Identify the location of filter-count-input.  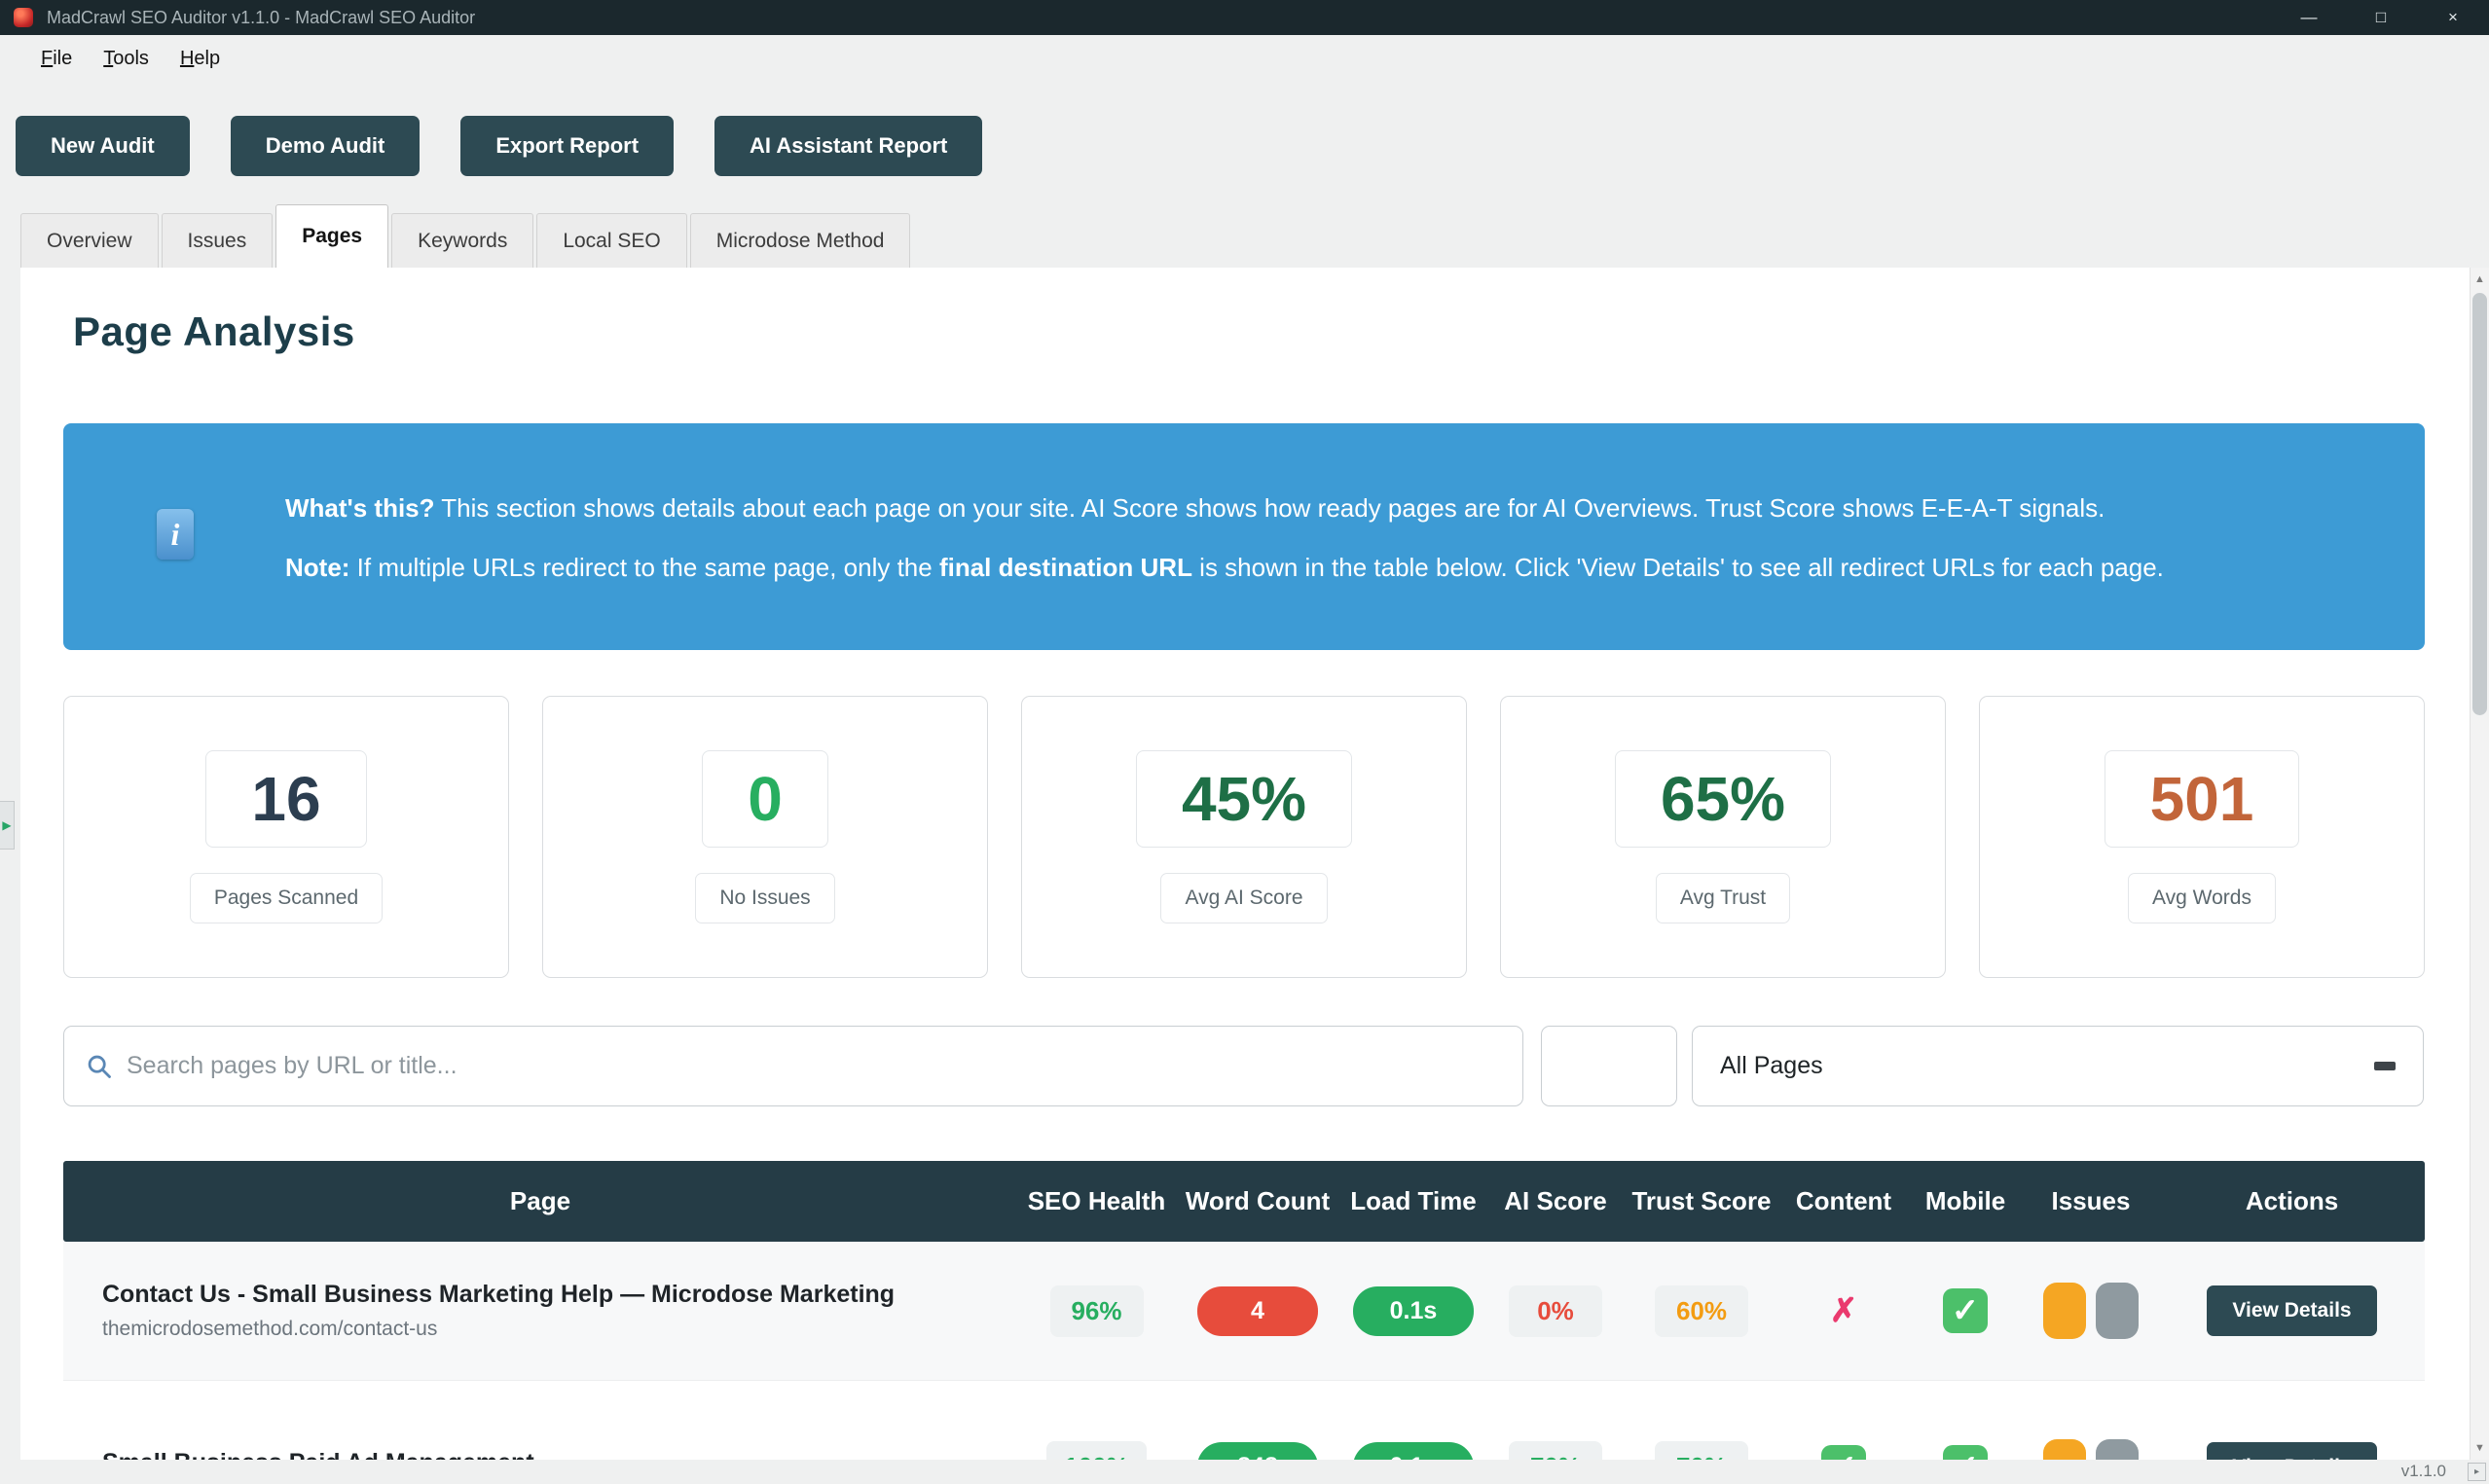
(1609, 1066).